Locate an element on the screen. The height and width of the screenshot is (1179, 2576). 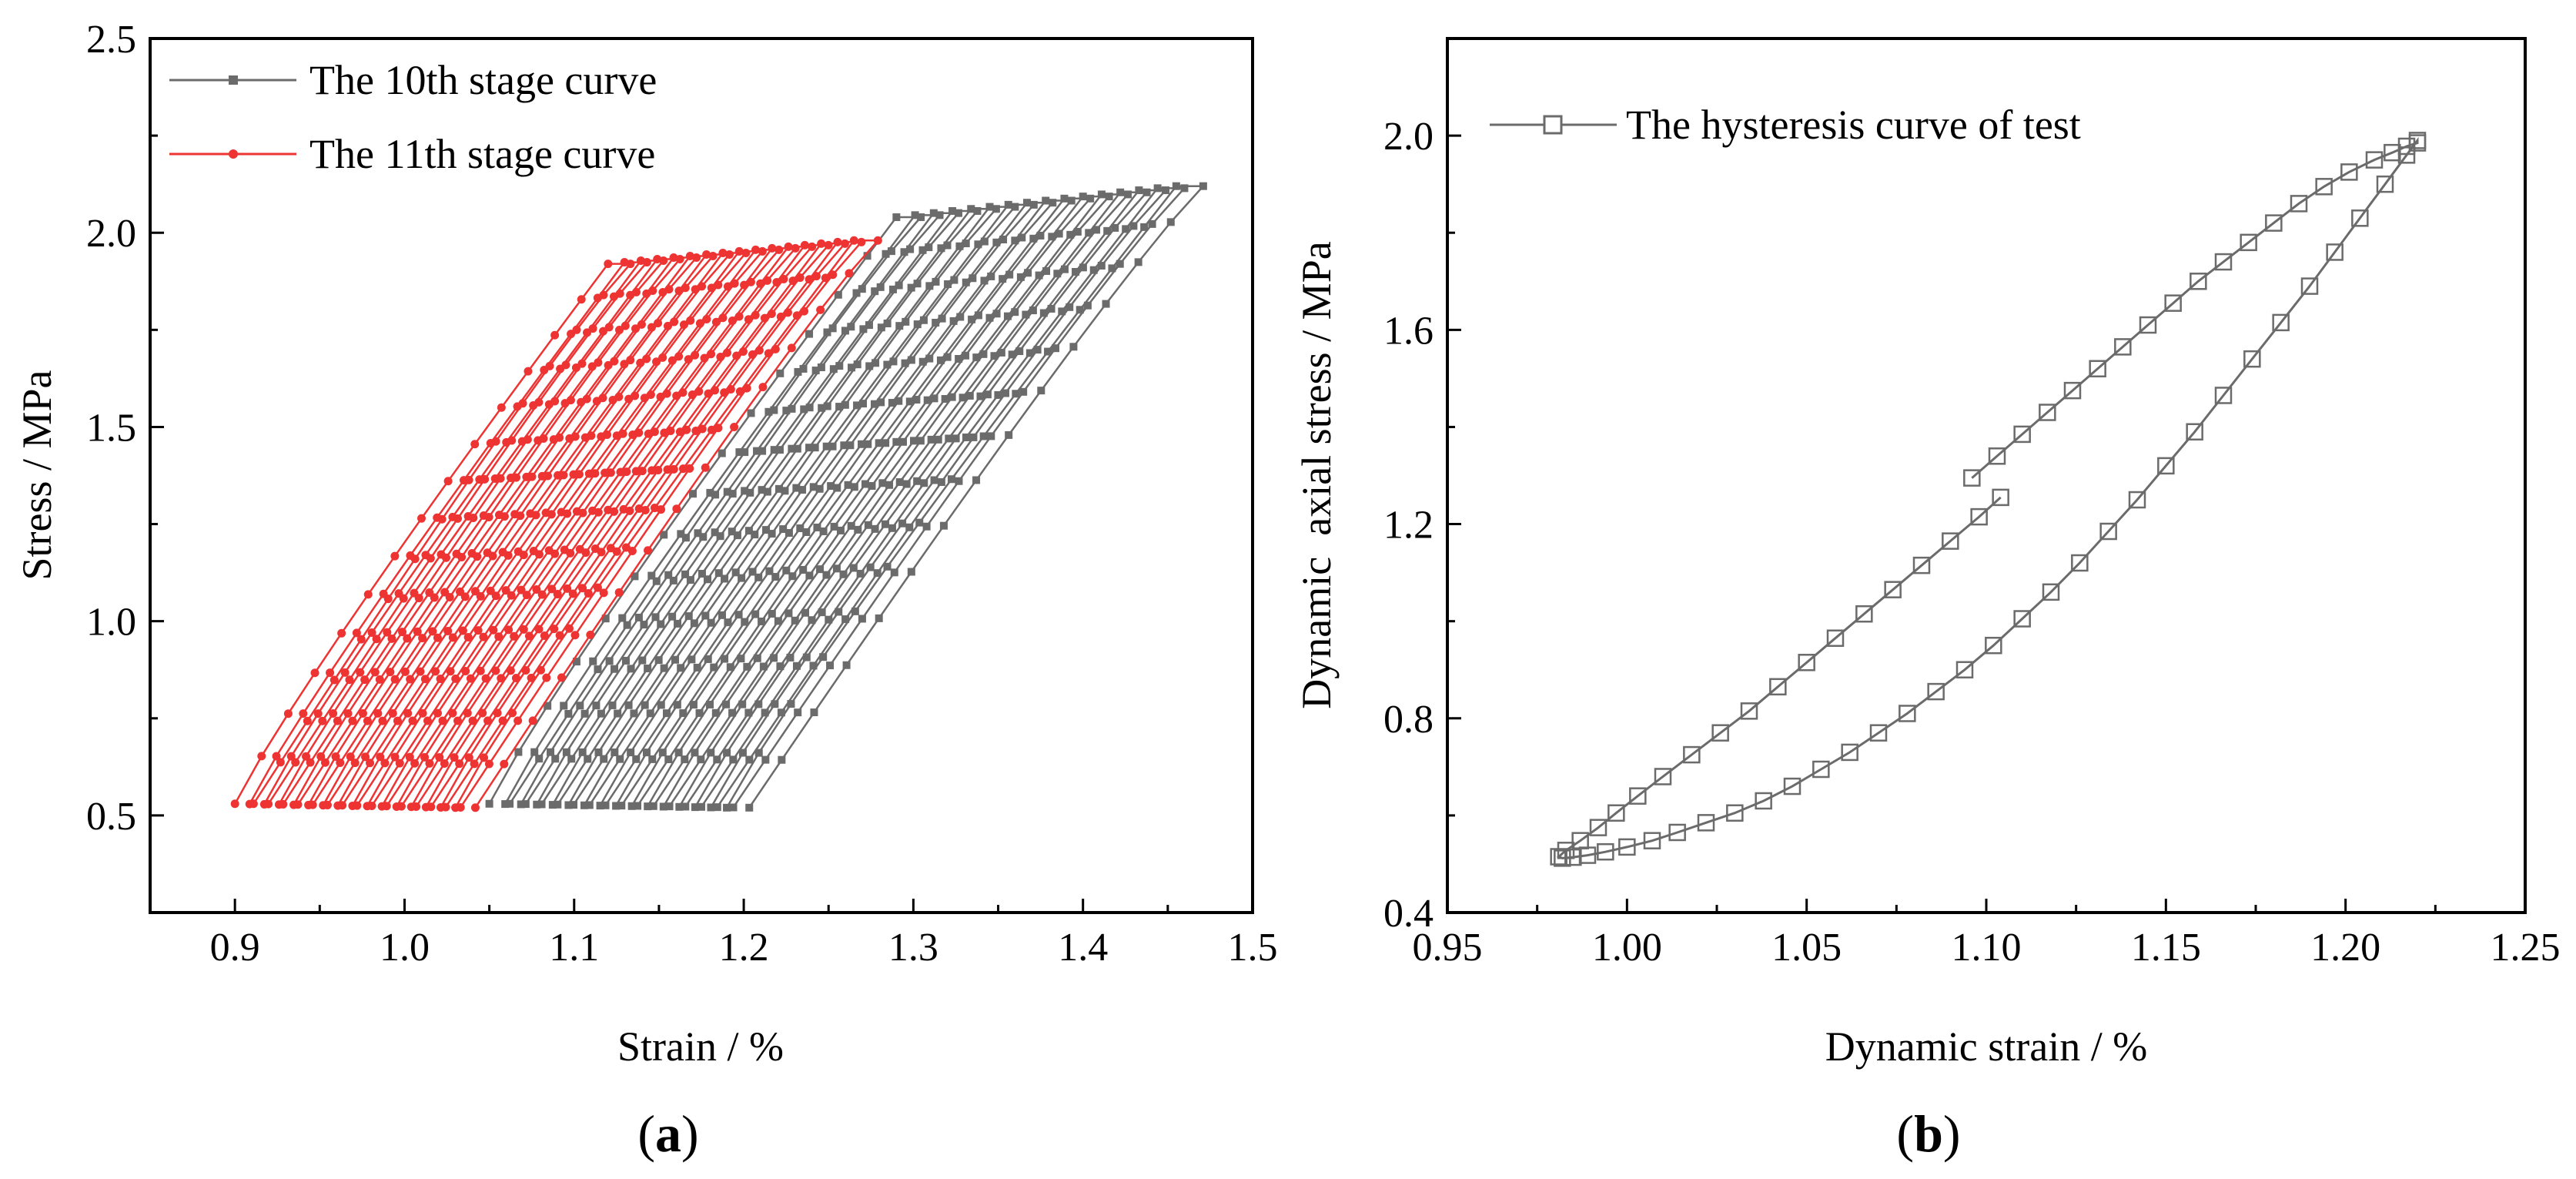
panel-a-x-tick-label: 1.4 is located at coordinates (1083, 948).